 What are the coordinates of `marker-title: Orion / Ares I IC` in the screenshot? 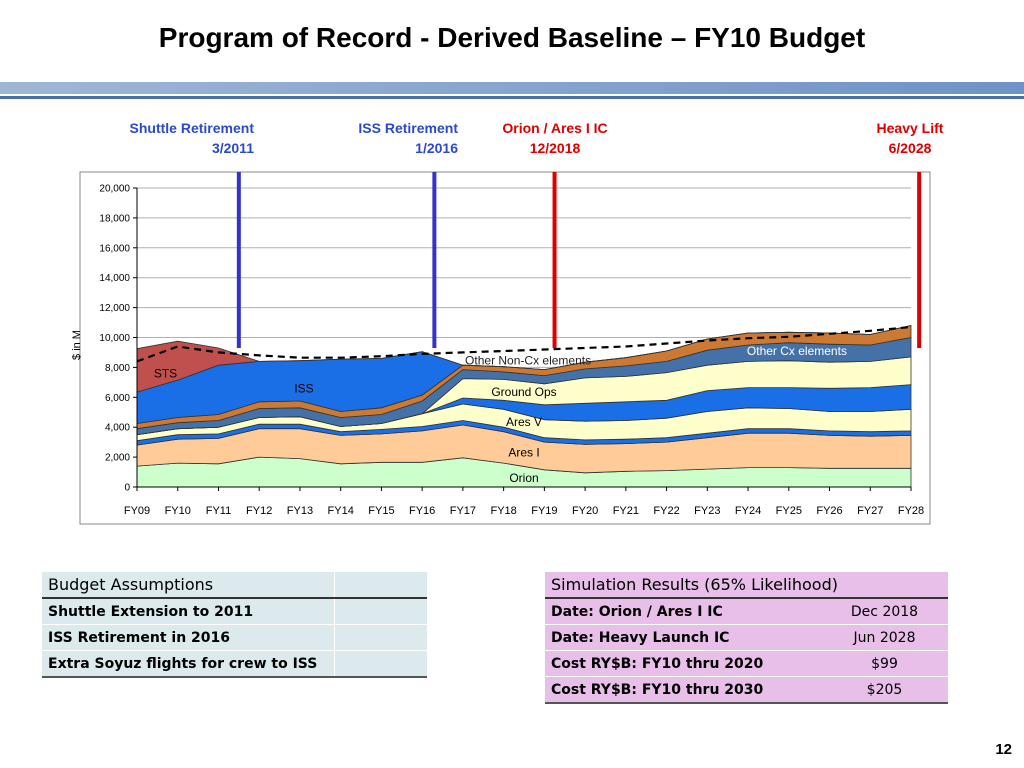 It's located at (555, 128).